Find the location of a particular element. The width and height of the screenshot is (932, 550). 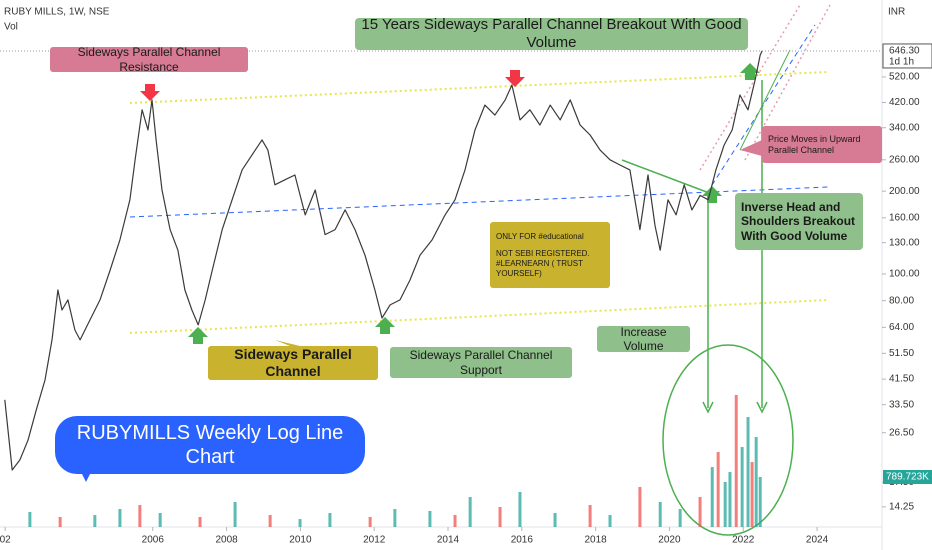

y-tick-label: 51.50 is located at coordinates (901, 353).